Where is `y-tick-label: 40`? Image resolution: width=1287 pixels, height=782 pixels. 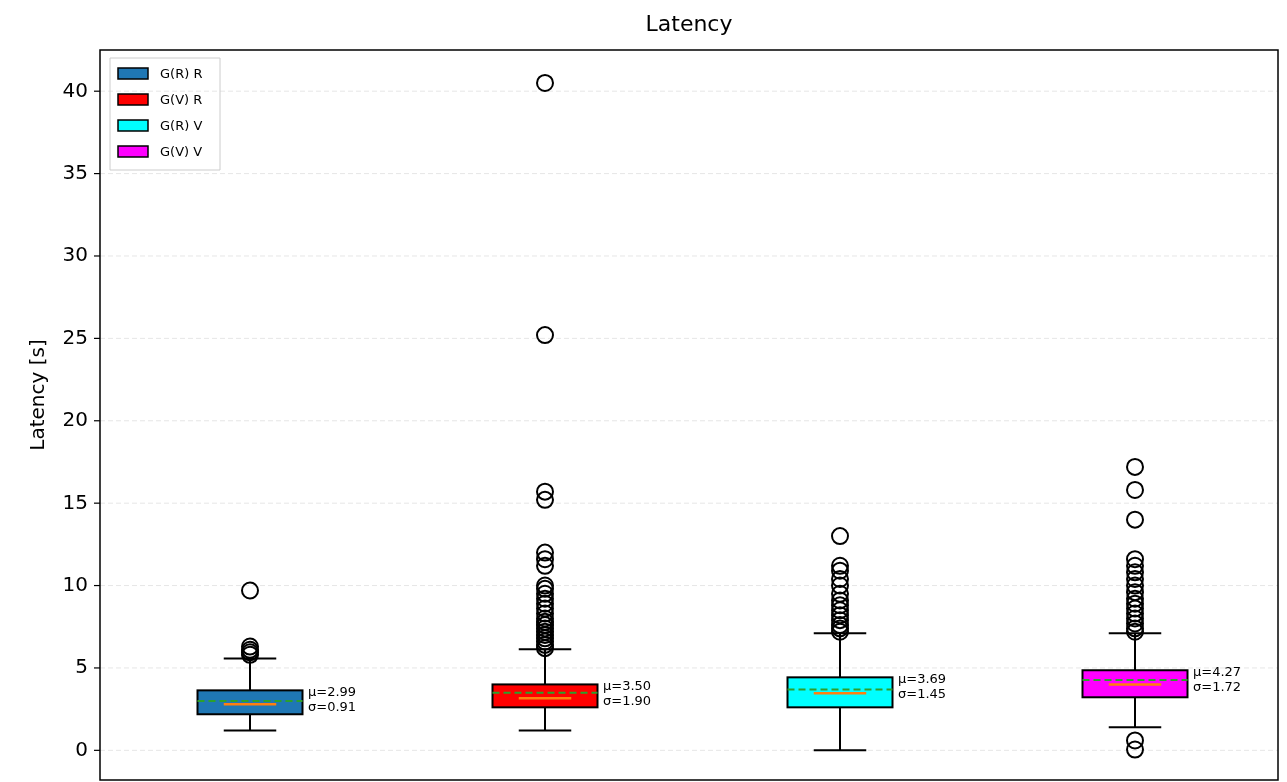
y-tick-label: 40 is located at coordinates (75, 89).